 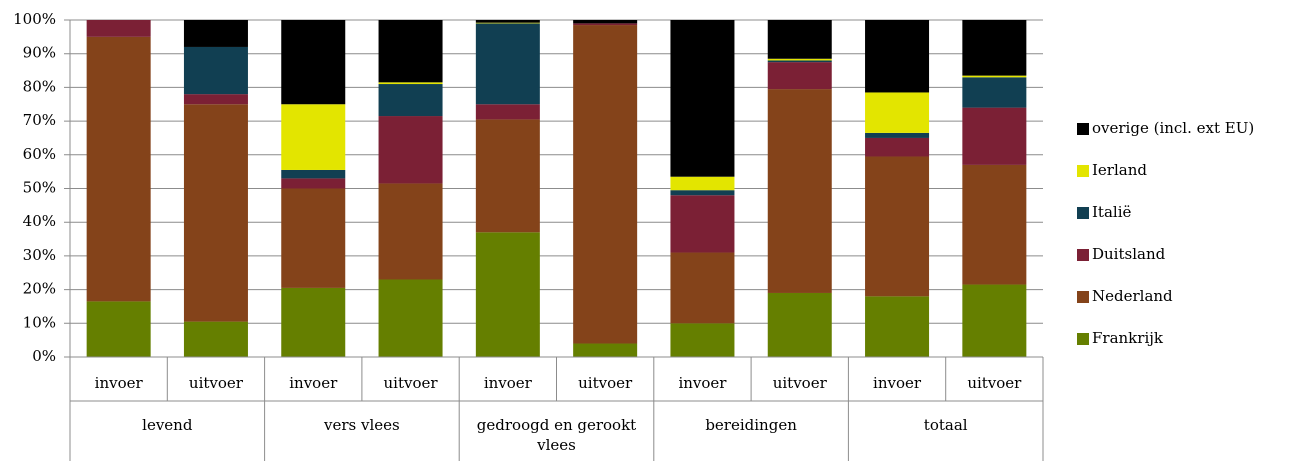 I want to click on y-tick-label: 90%, so click(x=39, y=53).